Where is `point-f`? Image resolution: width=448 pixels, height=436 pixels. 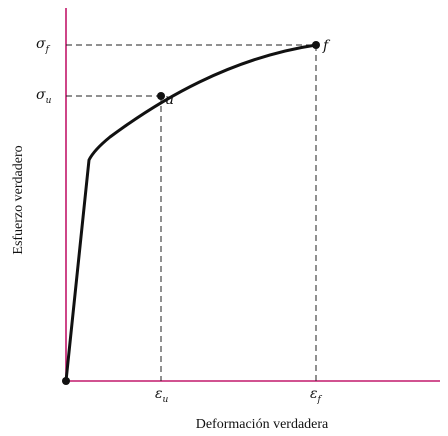
point-f is located at coordinates (316, 45).